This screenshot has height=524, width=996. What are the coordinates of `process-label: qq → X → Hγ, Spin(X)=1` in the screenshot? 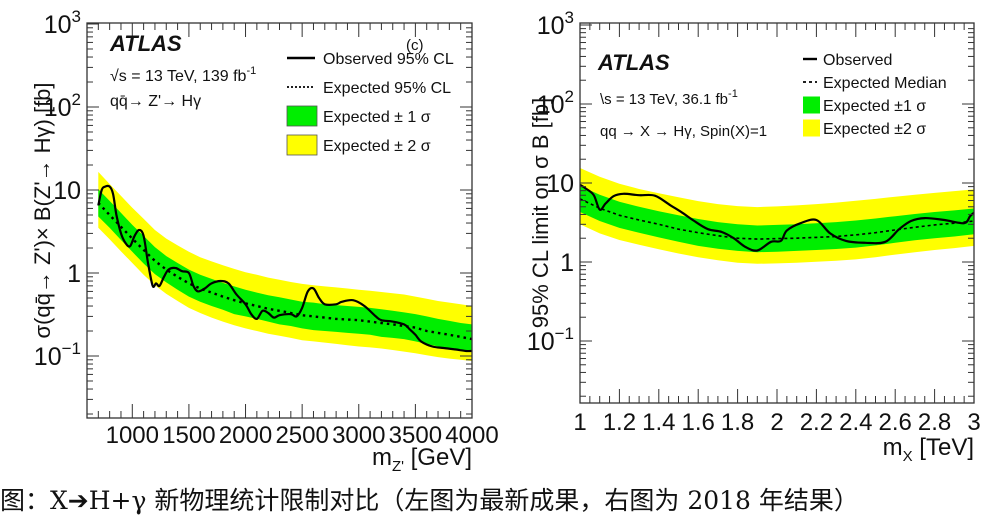 It's located at (683, 131).